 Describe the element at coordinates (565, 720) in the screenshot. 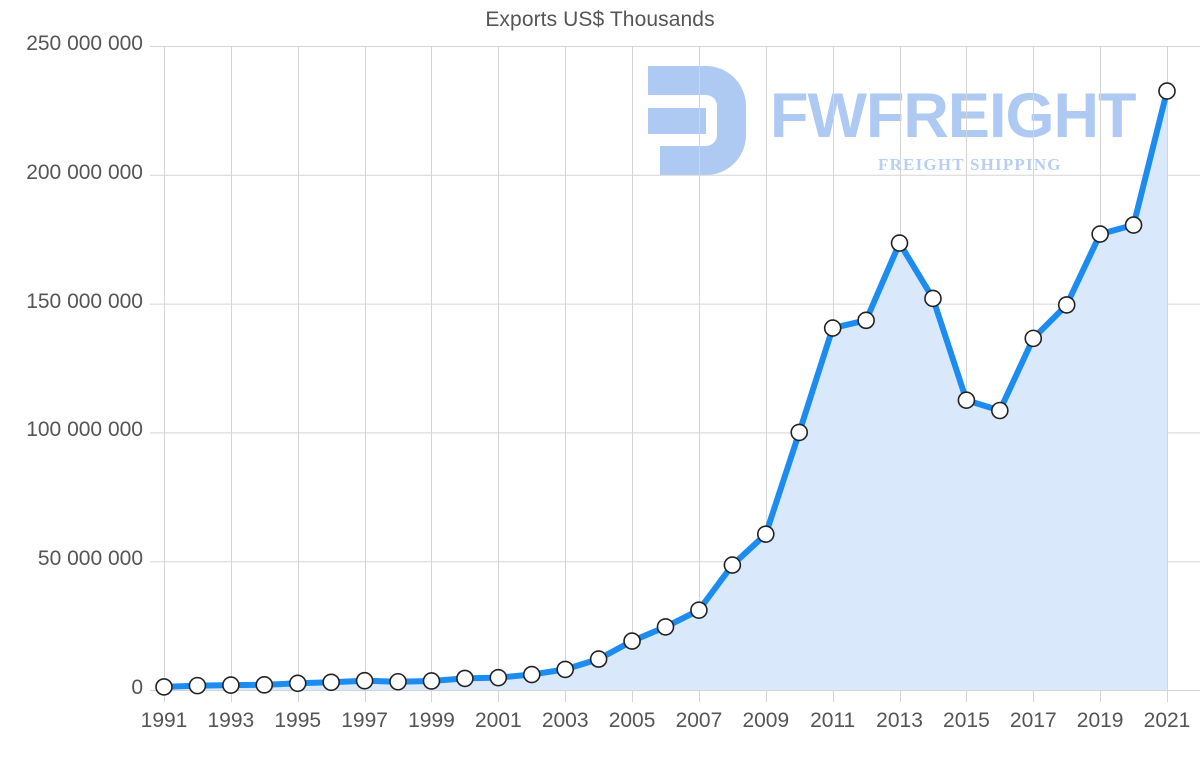

I see `x-axis-tick-label: 2003` at that location.